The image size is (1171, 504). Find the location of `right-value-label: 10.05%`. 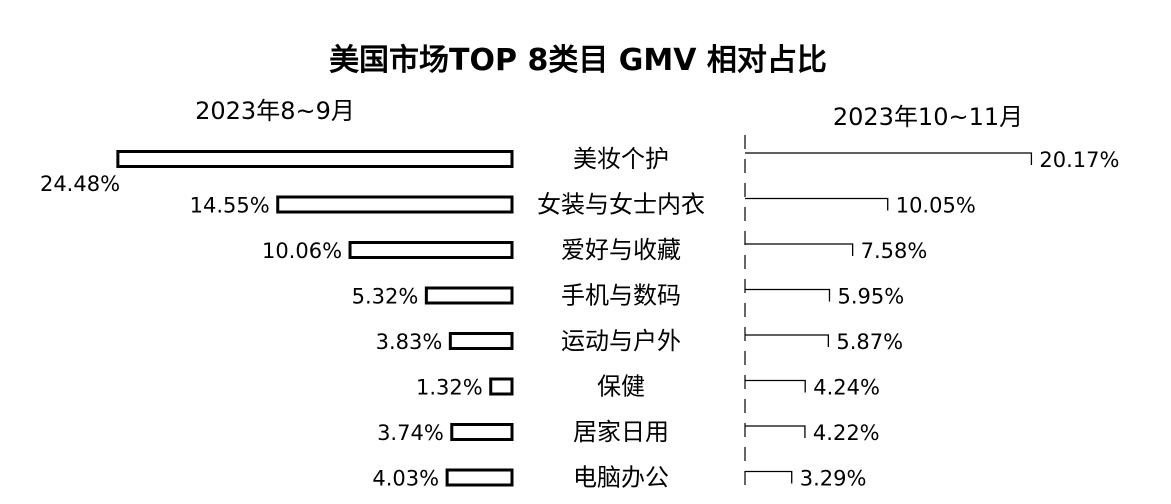

right-value-label: 10.05% is located at coordinates (936, 206).